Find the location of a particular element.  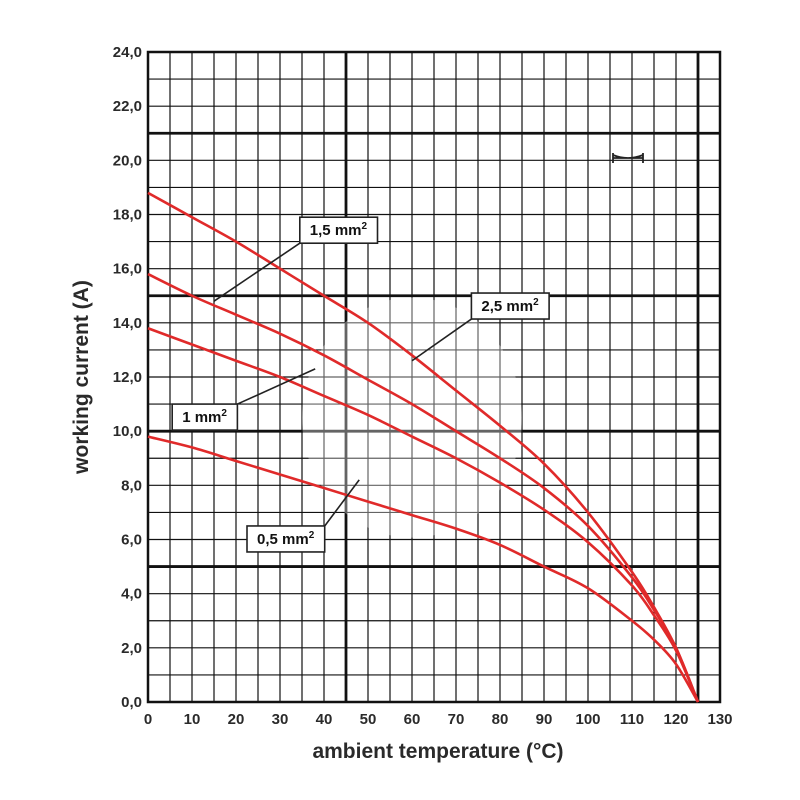

y-axis-title: working current (A) is located at coordinates (81, 377).